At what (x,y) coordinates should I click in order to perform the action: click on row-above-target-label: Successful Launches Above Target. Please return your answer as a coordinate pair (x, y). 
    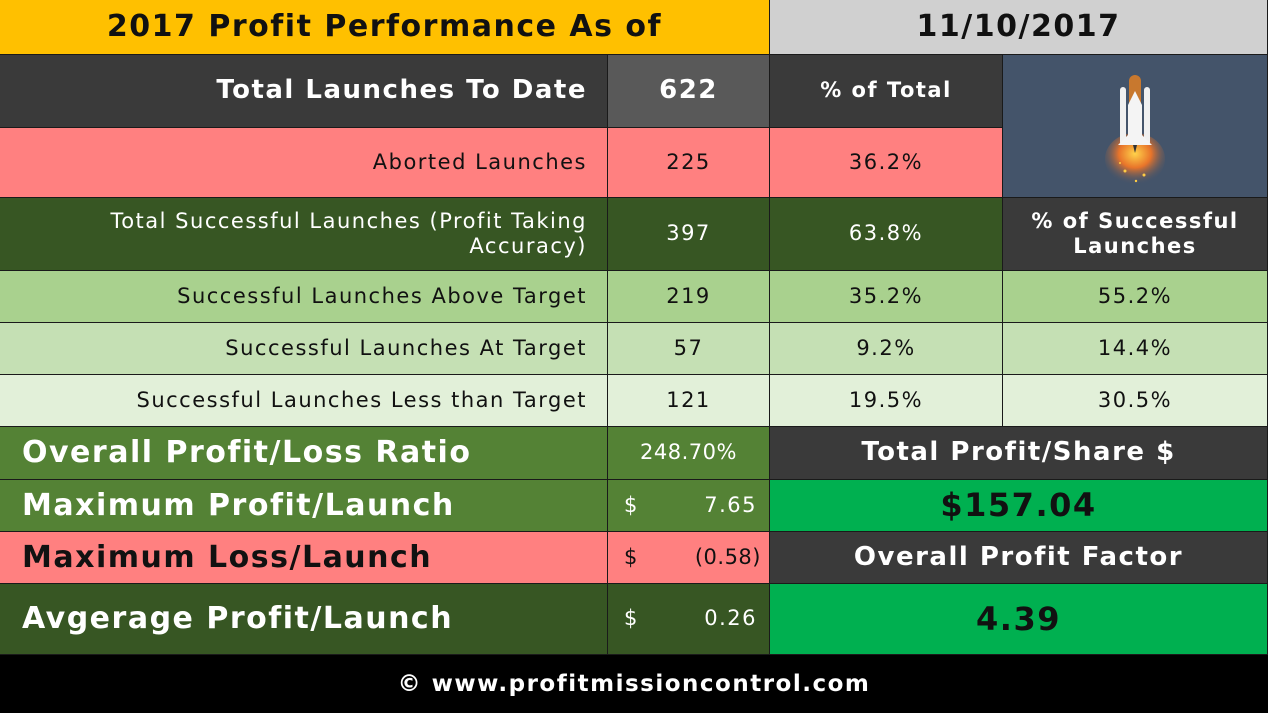
    Looking at the image, I should click on (304, 297).